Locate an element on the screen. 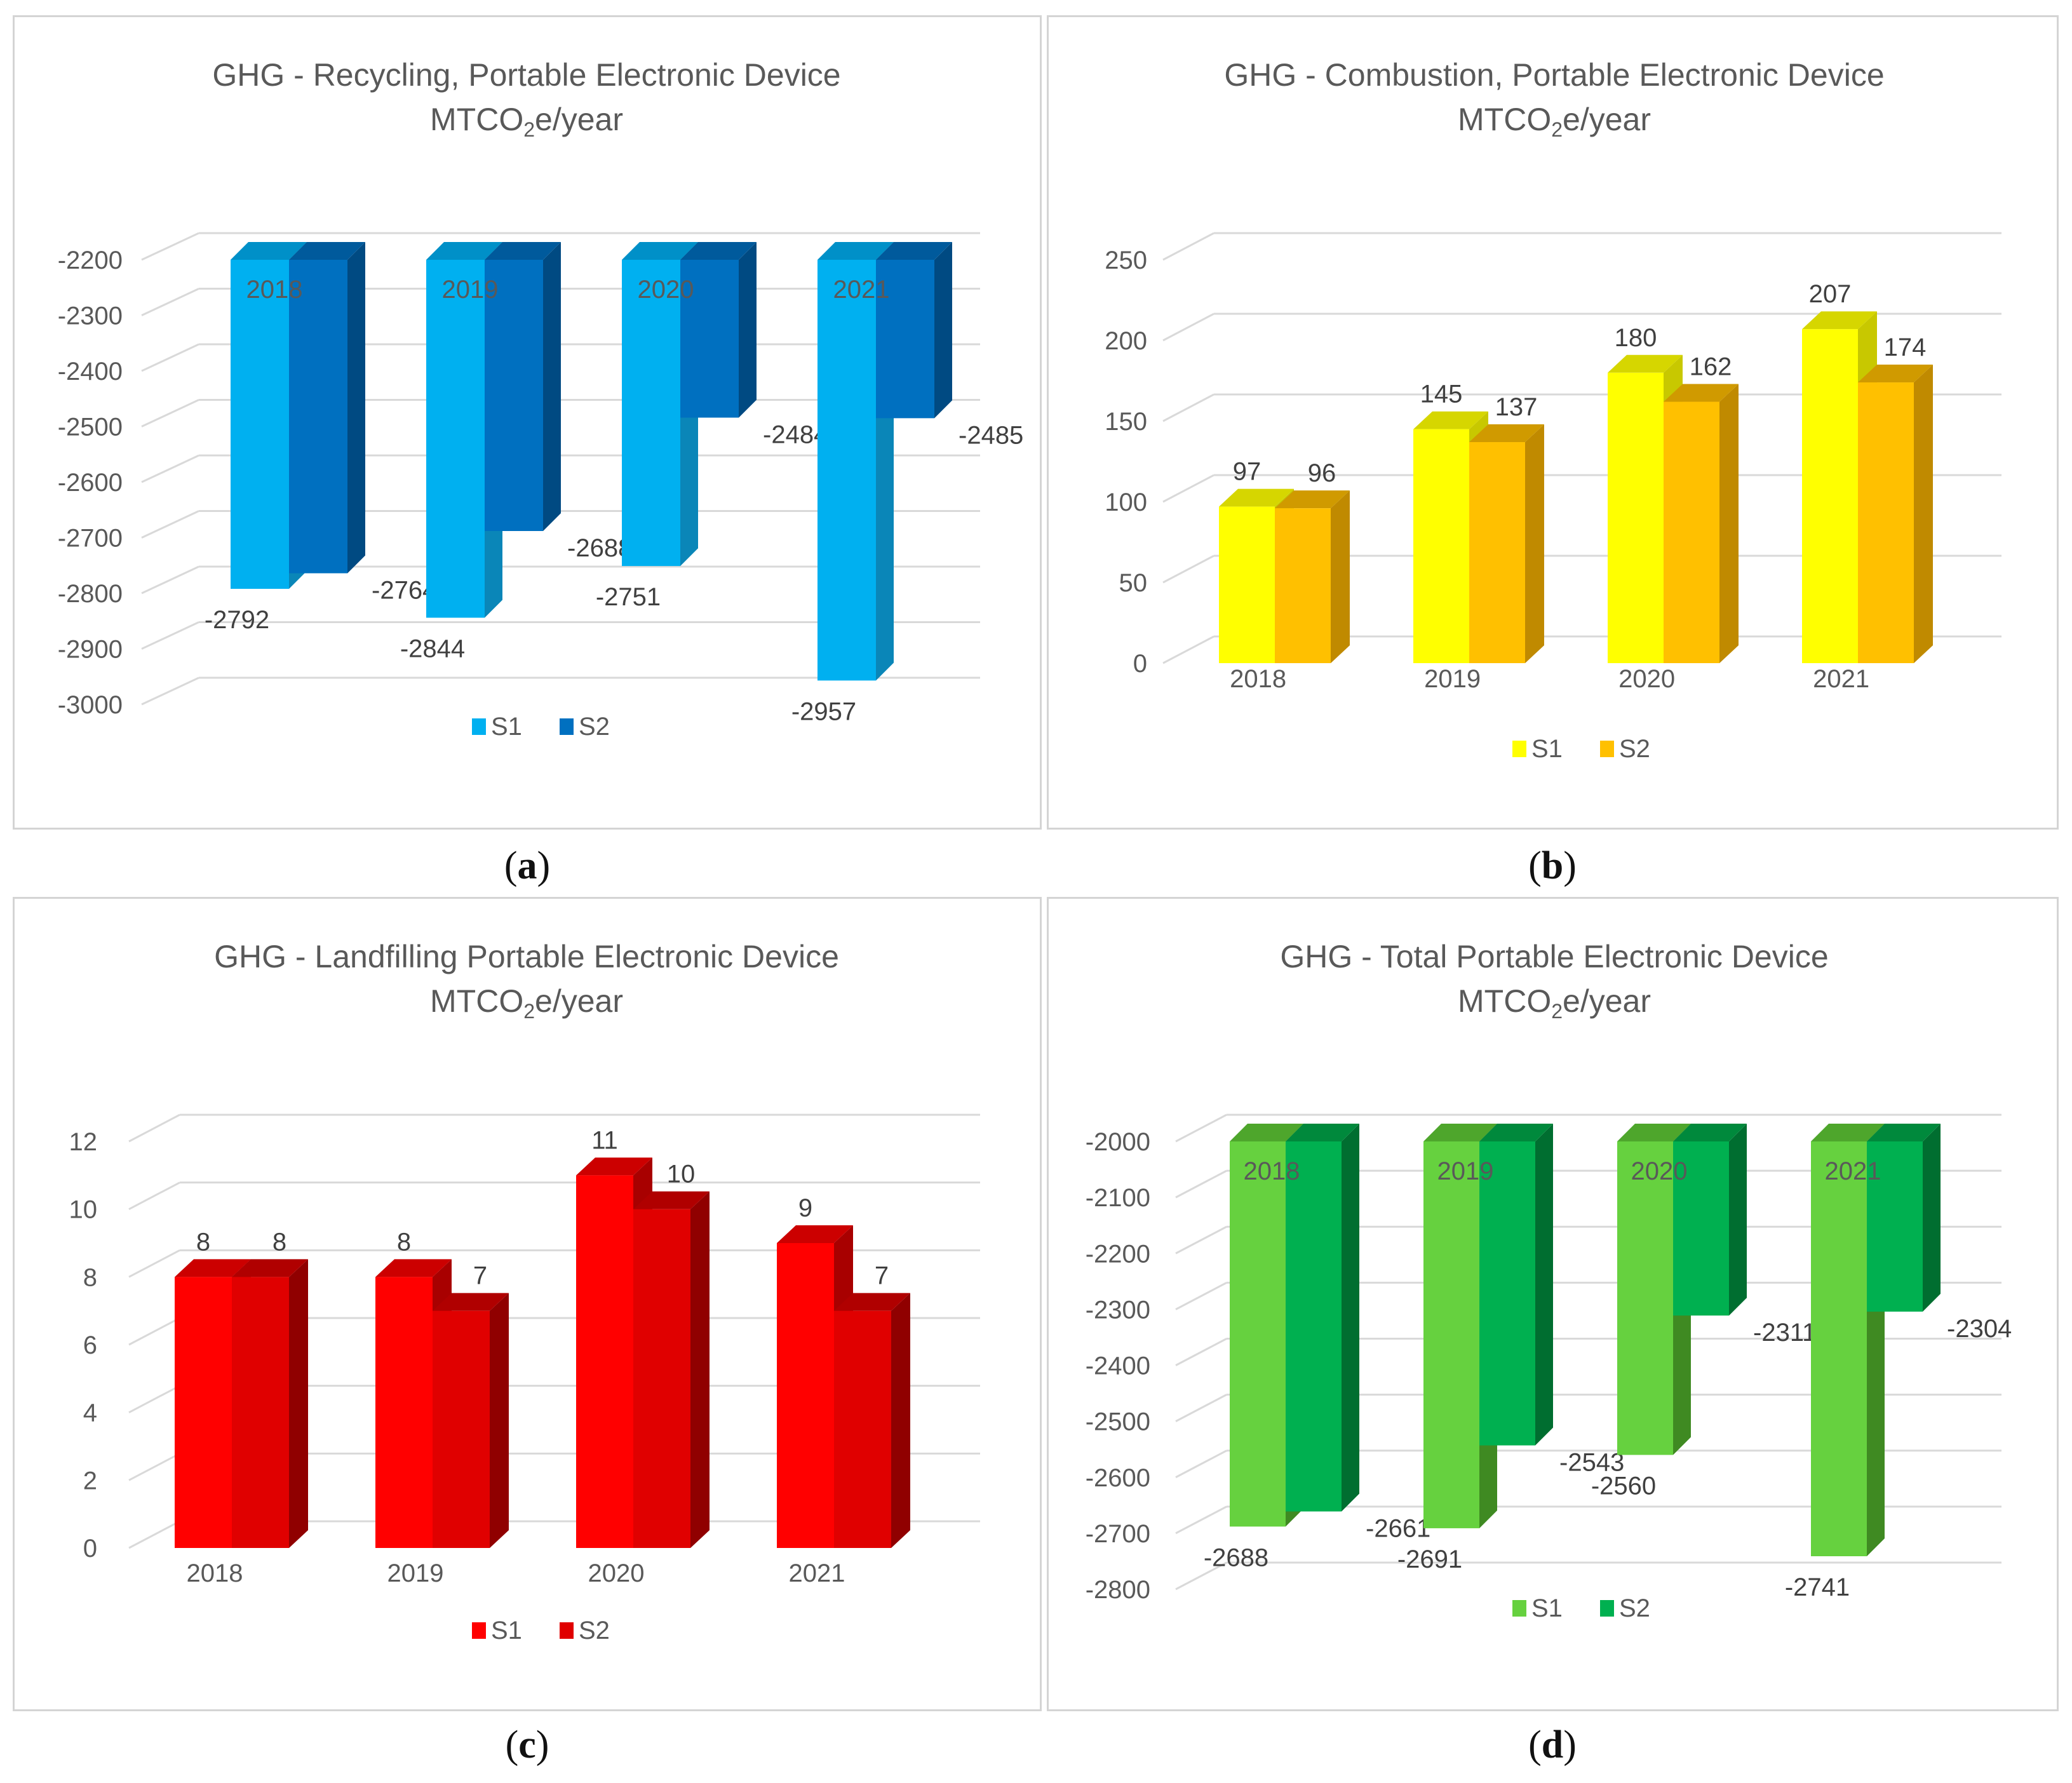  bar-top-s1-2018 is located at coordinates (269, 251).